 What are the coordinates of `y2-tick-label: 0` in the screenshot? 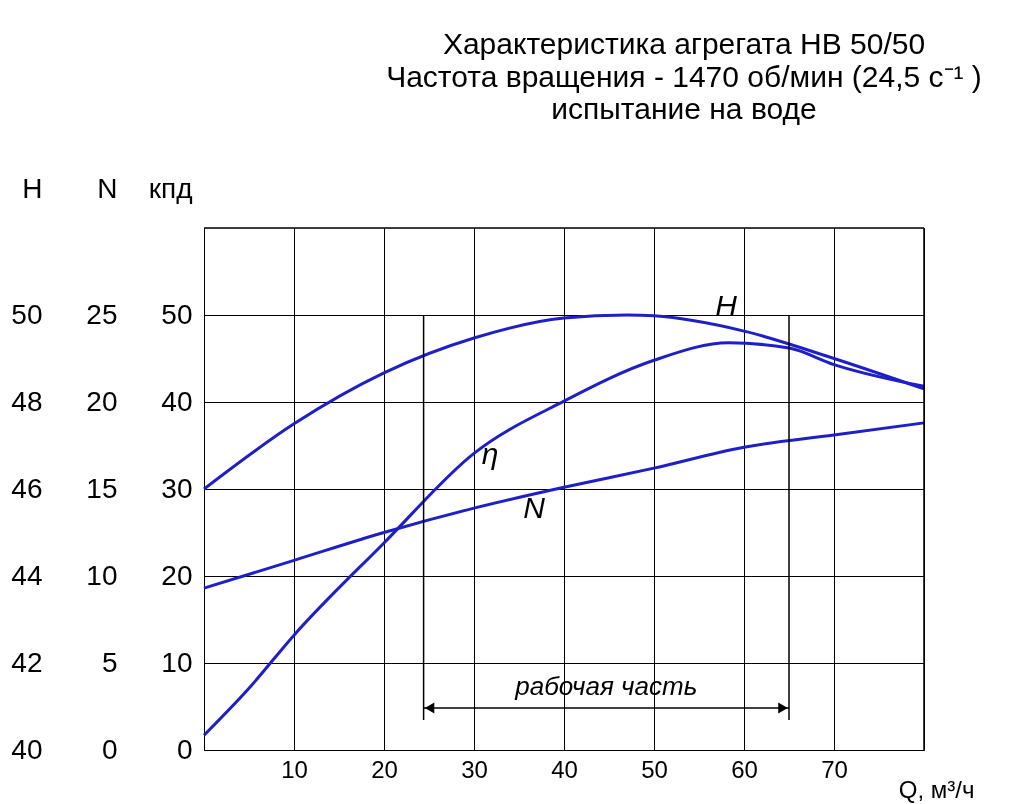 It's located at (109, 749).